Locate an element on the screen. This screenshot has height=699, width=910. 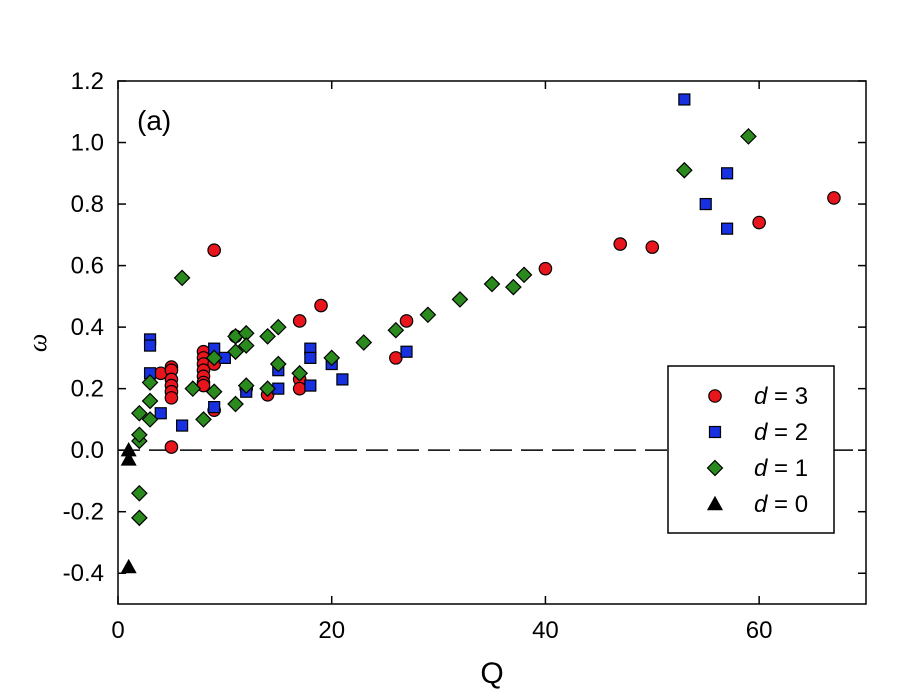
y-tick-label: 0.8 is located at coordinates (87, 204).